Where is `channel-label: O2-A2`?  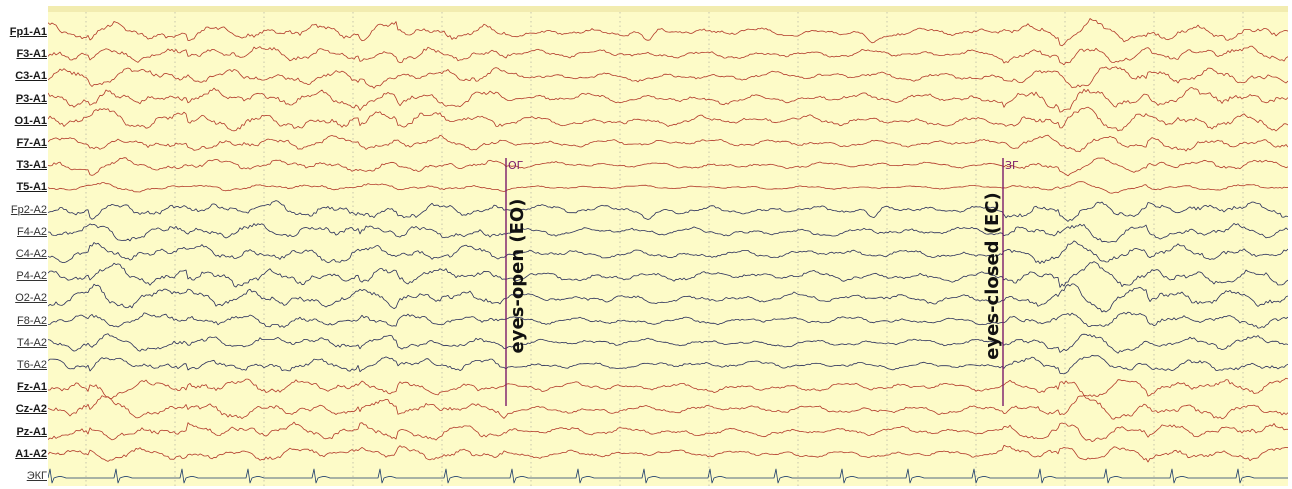
channel-label: O2-A2 is located at coordinates (31, 298).